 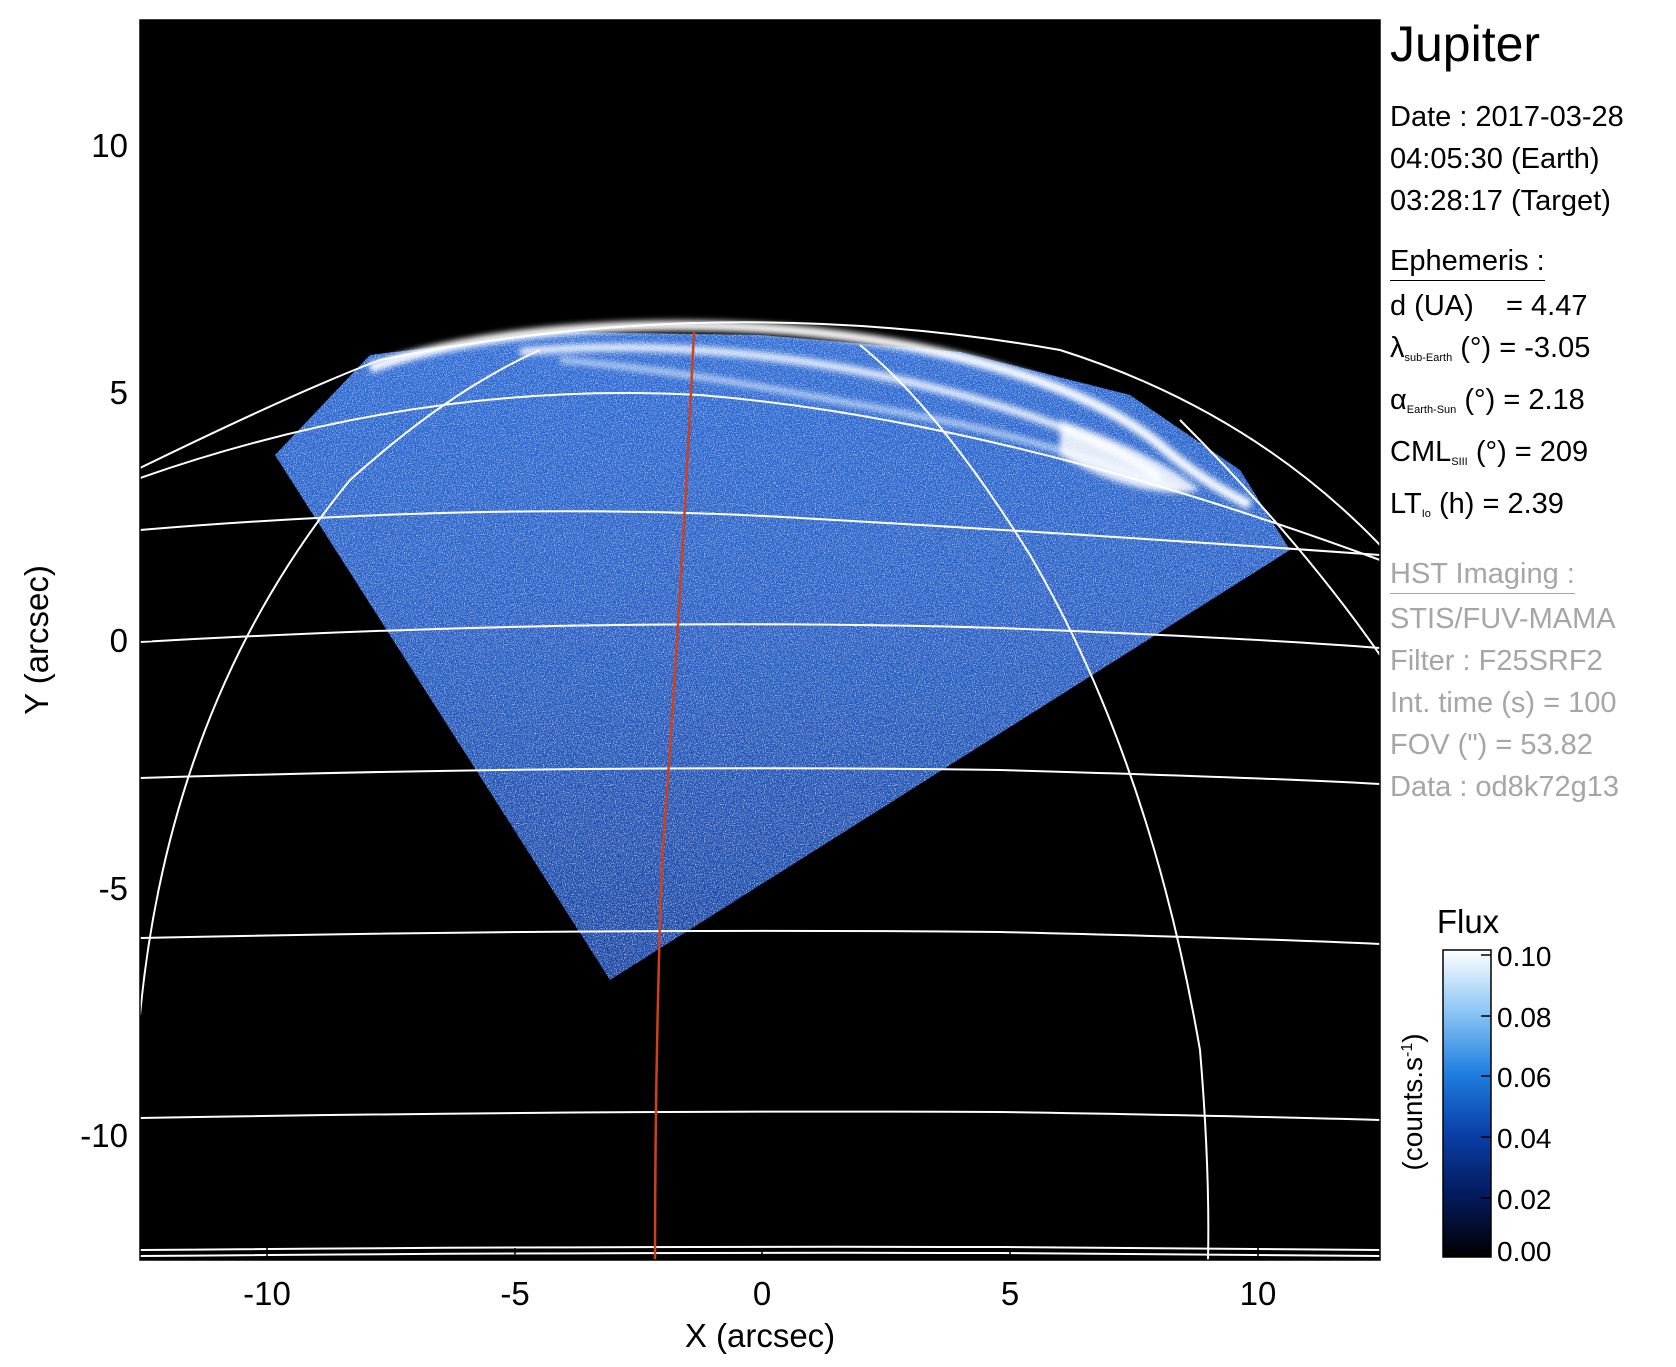 I want to click on lt-subscript: Io, so click(x=1426, y=514).